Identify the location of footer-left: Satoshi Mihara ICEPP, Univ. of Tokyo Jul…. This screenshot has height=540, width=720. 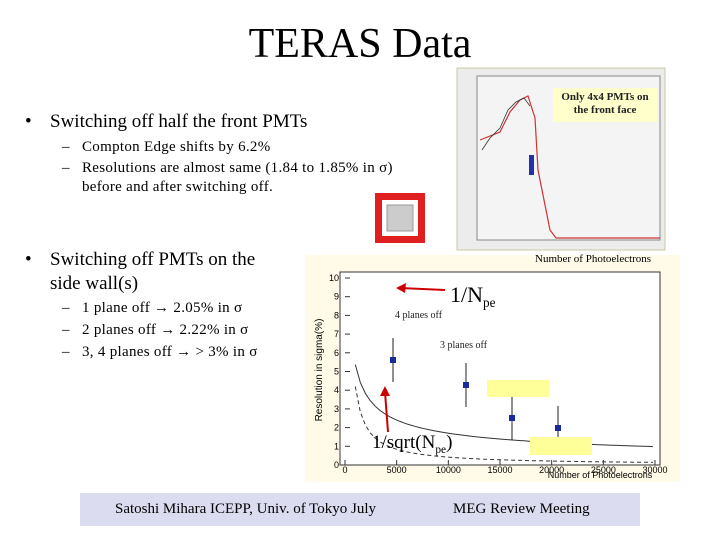
(246, 509).